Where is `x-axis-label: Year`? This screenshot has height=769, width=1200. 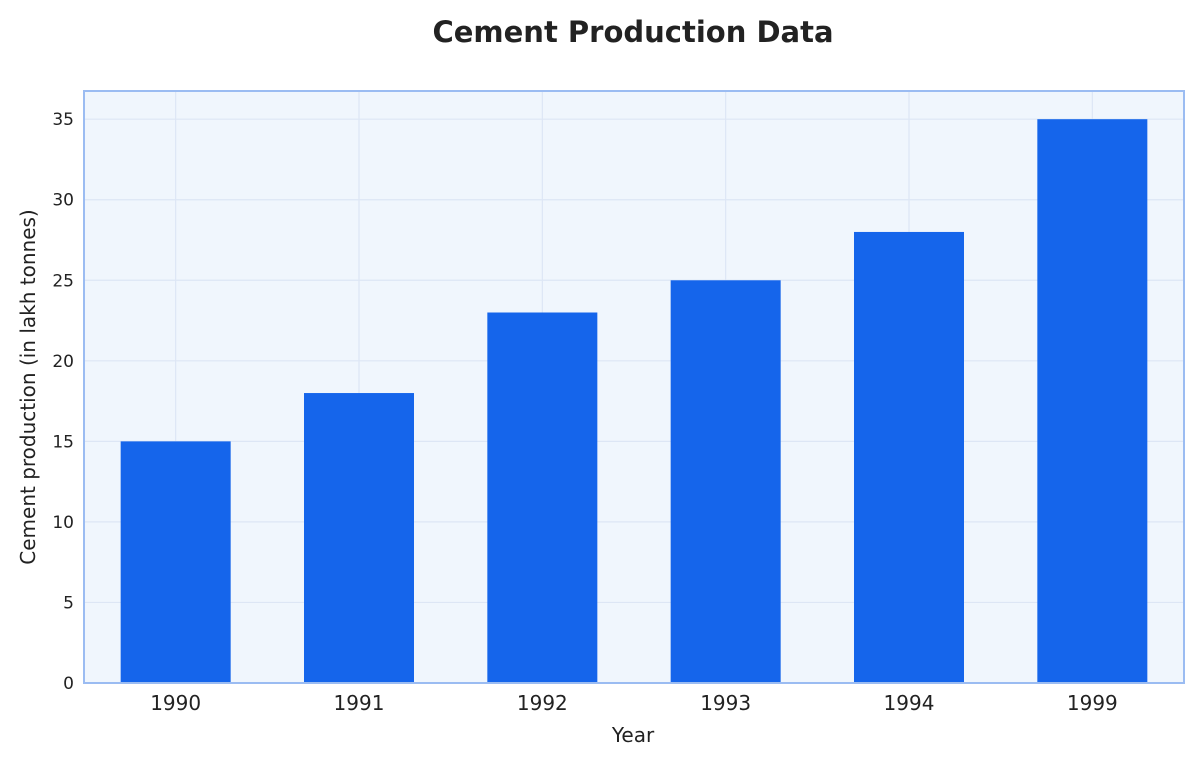 x-axis-label: Year is located at coordinates (633, 735).